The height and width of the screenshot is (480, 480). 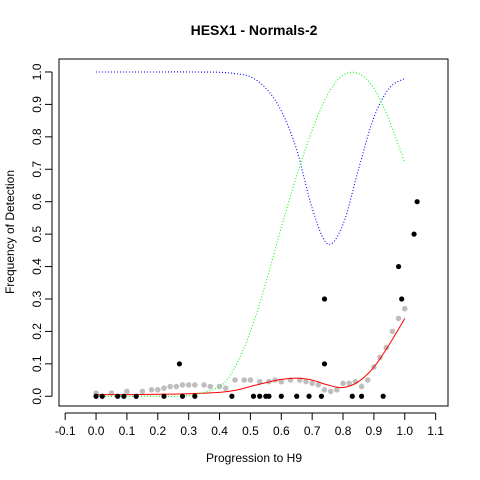 I want to click on x-axis-label: Progression to H9, so click(x=254, y=458).